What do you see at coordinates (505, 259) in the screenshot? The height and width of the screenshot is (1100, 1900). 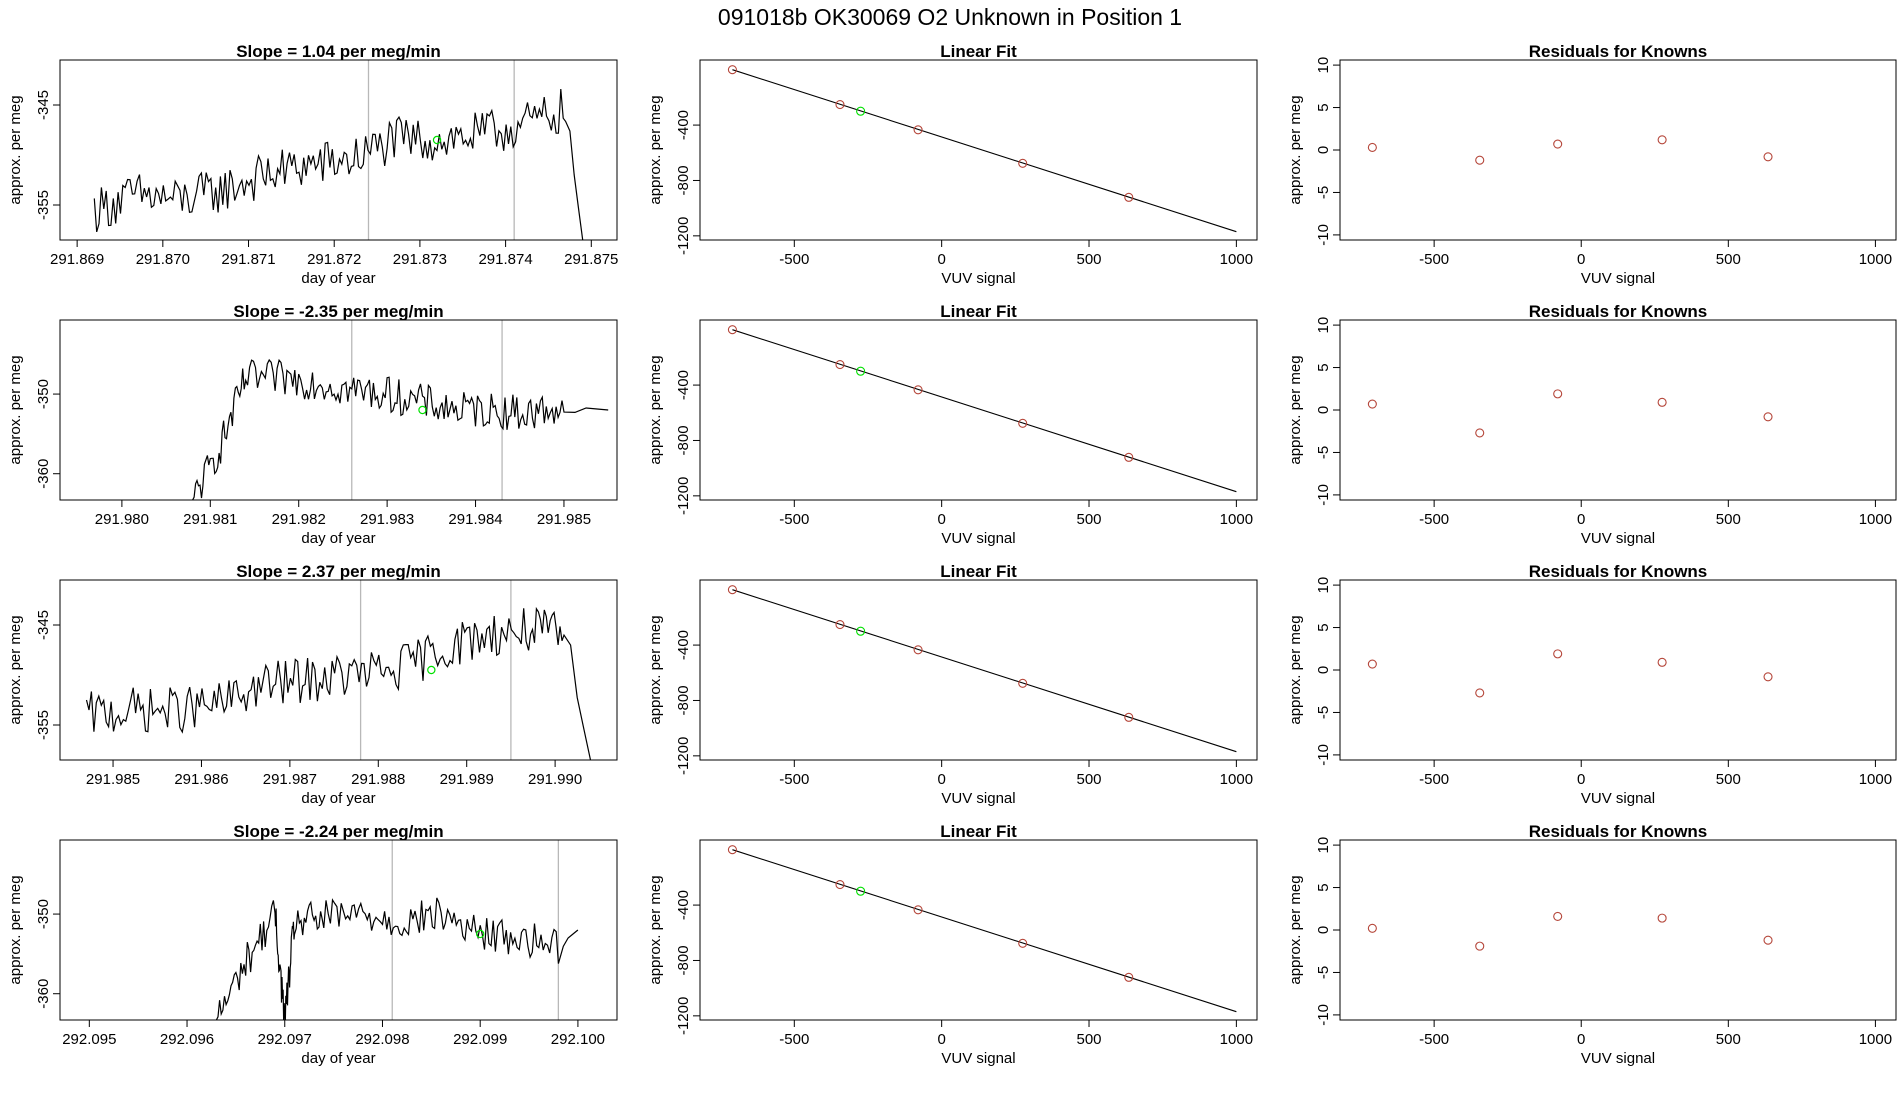 I see `x-tick-label: 291.874` at bounding box center [505, 259].